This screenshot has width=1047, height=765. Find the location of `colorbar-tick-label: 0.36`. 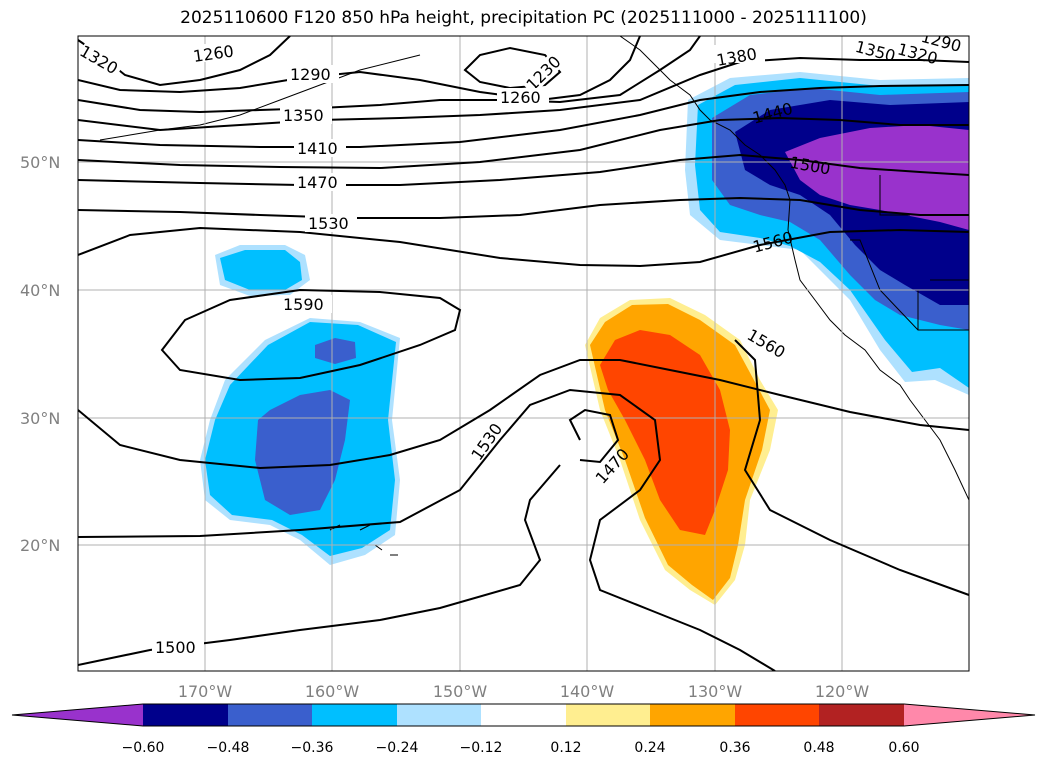

colorbar-tick-label: 0.36 is located at coordinates (734, 748).